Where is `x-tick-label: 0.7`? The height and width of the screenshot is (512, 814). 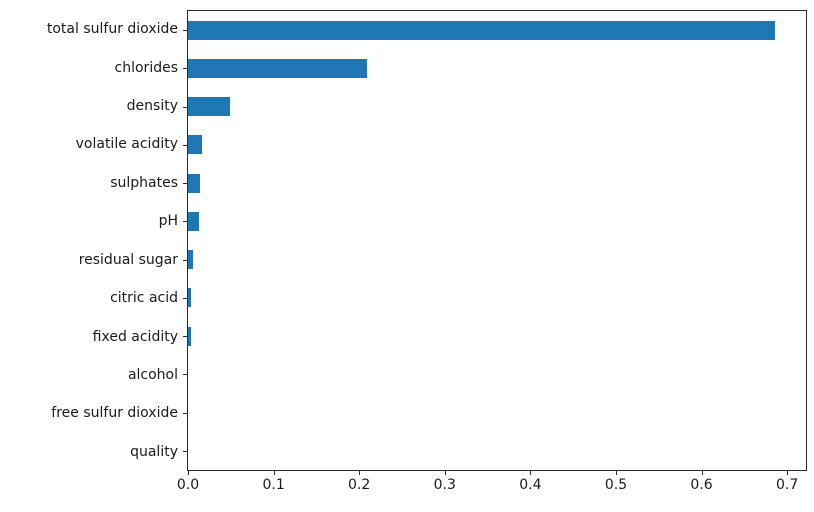
x-tick-label: 0.7 is located at coordinates (787, 485).